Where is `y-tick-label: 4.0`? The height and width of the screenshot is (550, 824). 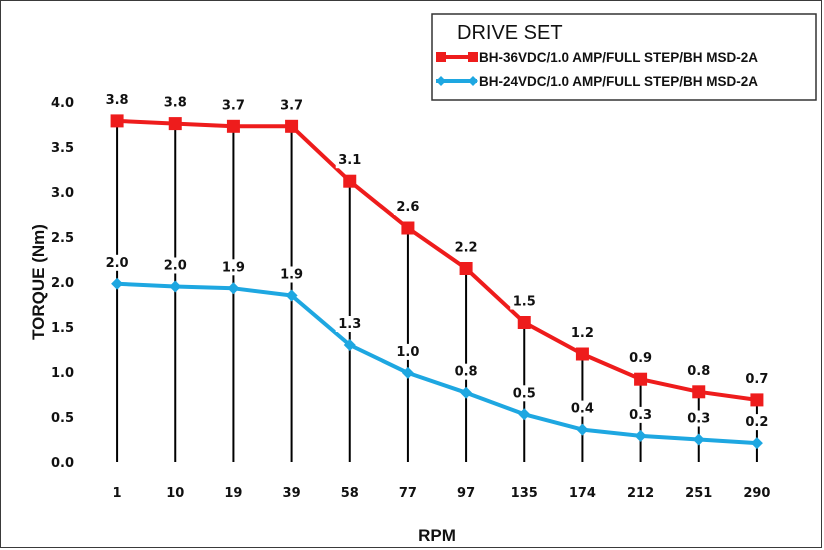 y-tick-label: 4.0 is located at coordinates (62, 103).